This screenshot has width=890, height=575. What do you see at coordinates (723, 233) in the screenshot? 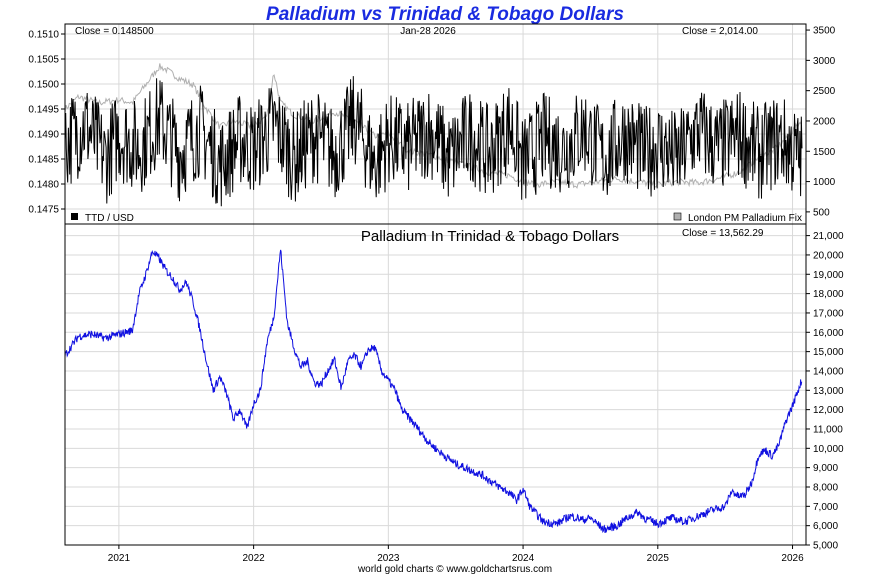
I see `bottom-close: Close = 13,562.29` at bounding box center [723, 233].